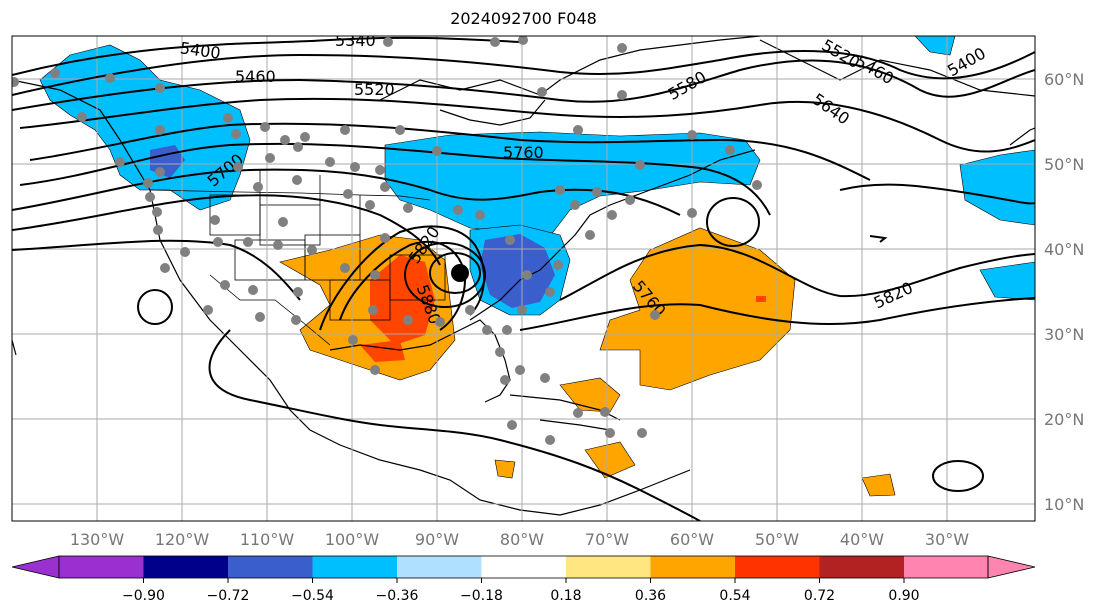 The width and height of the screenshot is (1105, 615). What do you see at coordinates (777, 539) in the screenshot?
I see `lon-label: 50°W` at bounding box center [777, 539].